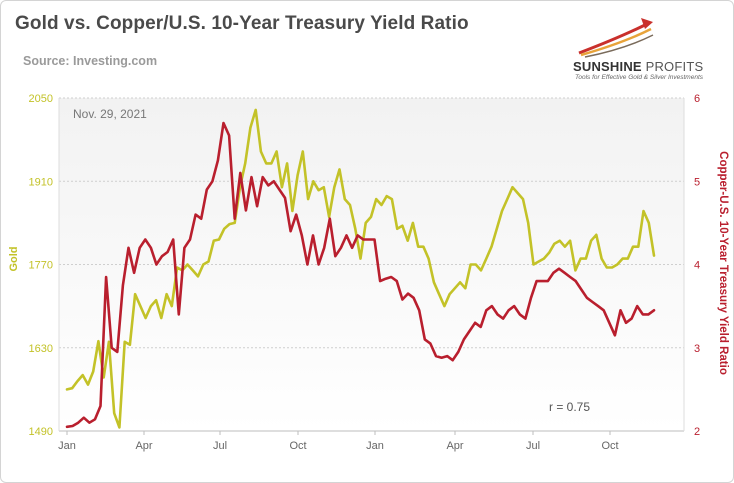 This screenshot has height=483, width=734. What do you see at coordinates (697, 182) in the screenshot?
I see `y-right-tick-label: 5` at bounding box center [697, 182].